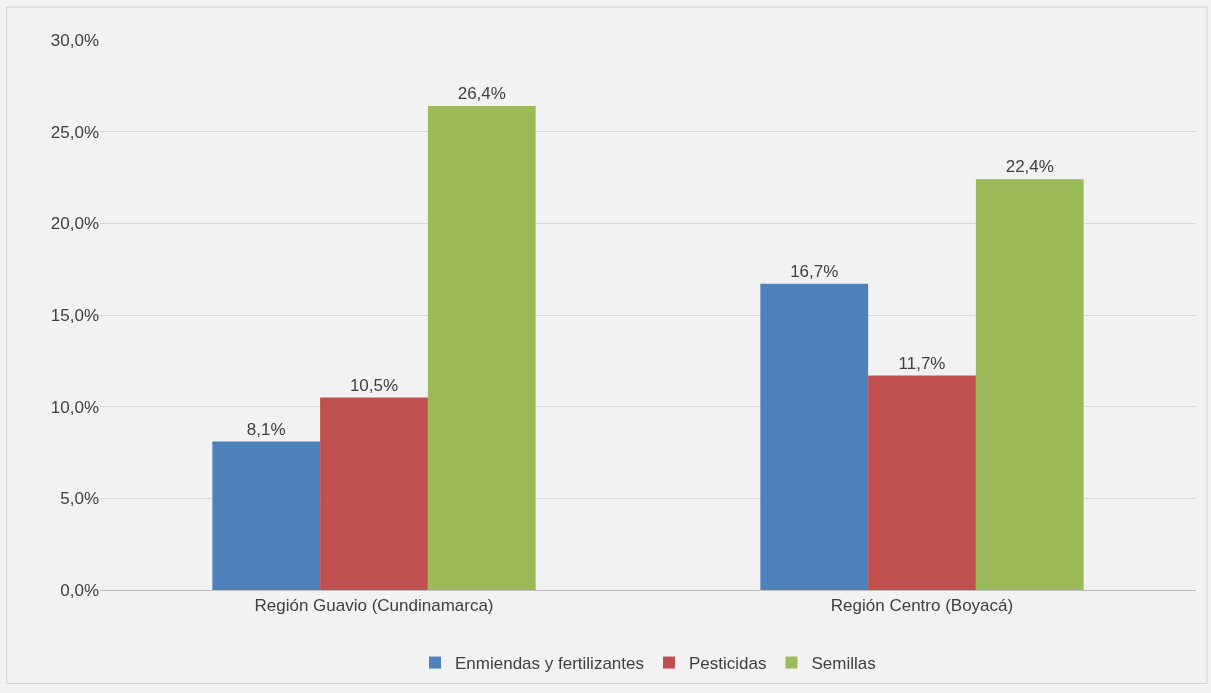  I want to click on legend-label: Enmiendas y fertilizantes, so click(549, 664).